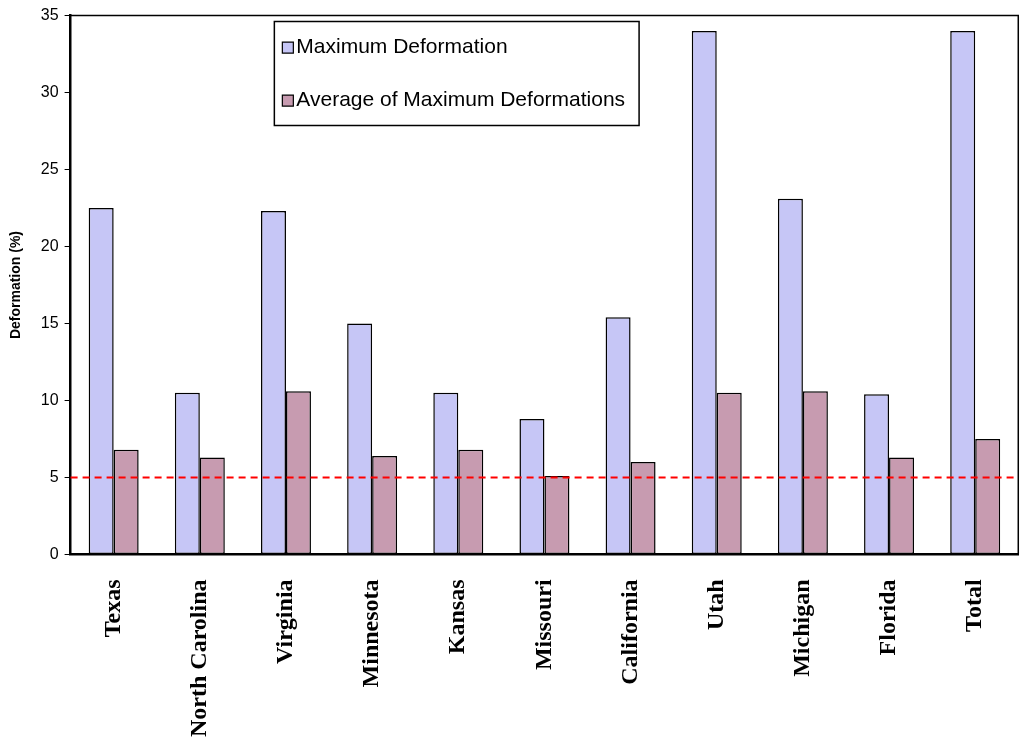 Image resolution: width=1029 pixels, height=746 pixels. What do you see at coordinates (49, 91) in the screenshot?
I see `y-tick-label: 30` at bounding box center [49, 91].